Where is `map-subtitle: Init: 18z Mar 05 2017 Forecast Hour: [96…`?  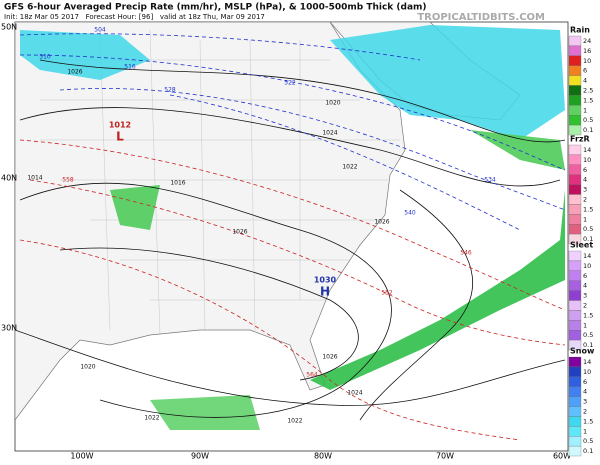 map-subtitle: Init: 18z Mar 05 2017 Forecast Hour: [96… is located at coordinates (134, 17).